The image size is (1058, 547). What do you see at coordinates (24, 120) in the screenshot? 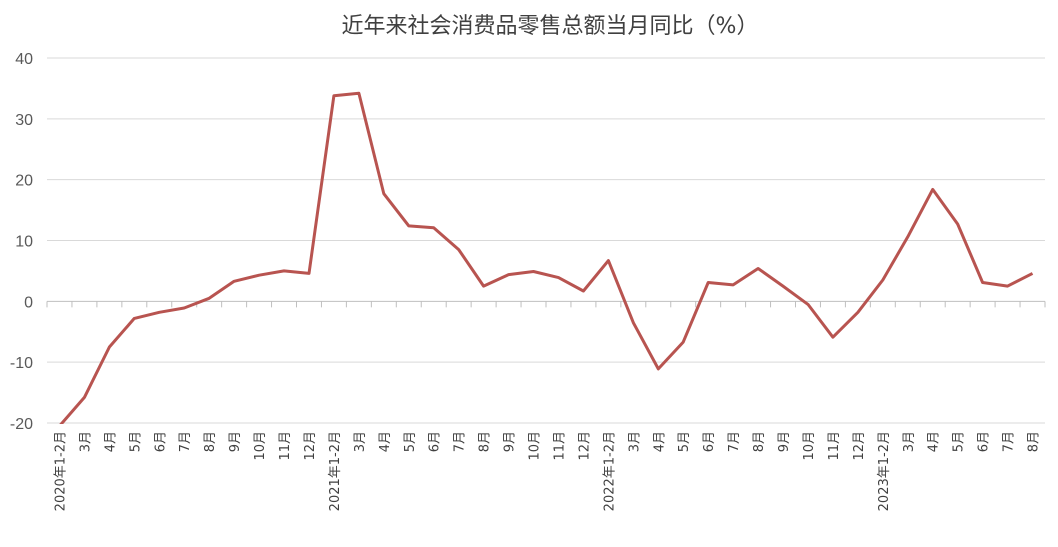
I see `y-tick-label: 30` at bounding box center [24, 120].